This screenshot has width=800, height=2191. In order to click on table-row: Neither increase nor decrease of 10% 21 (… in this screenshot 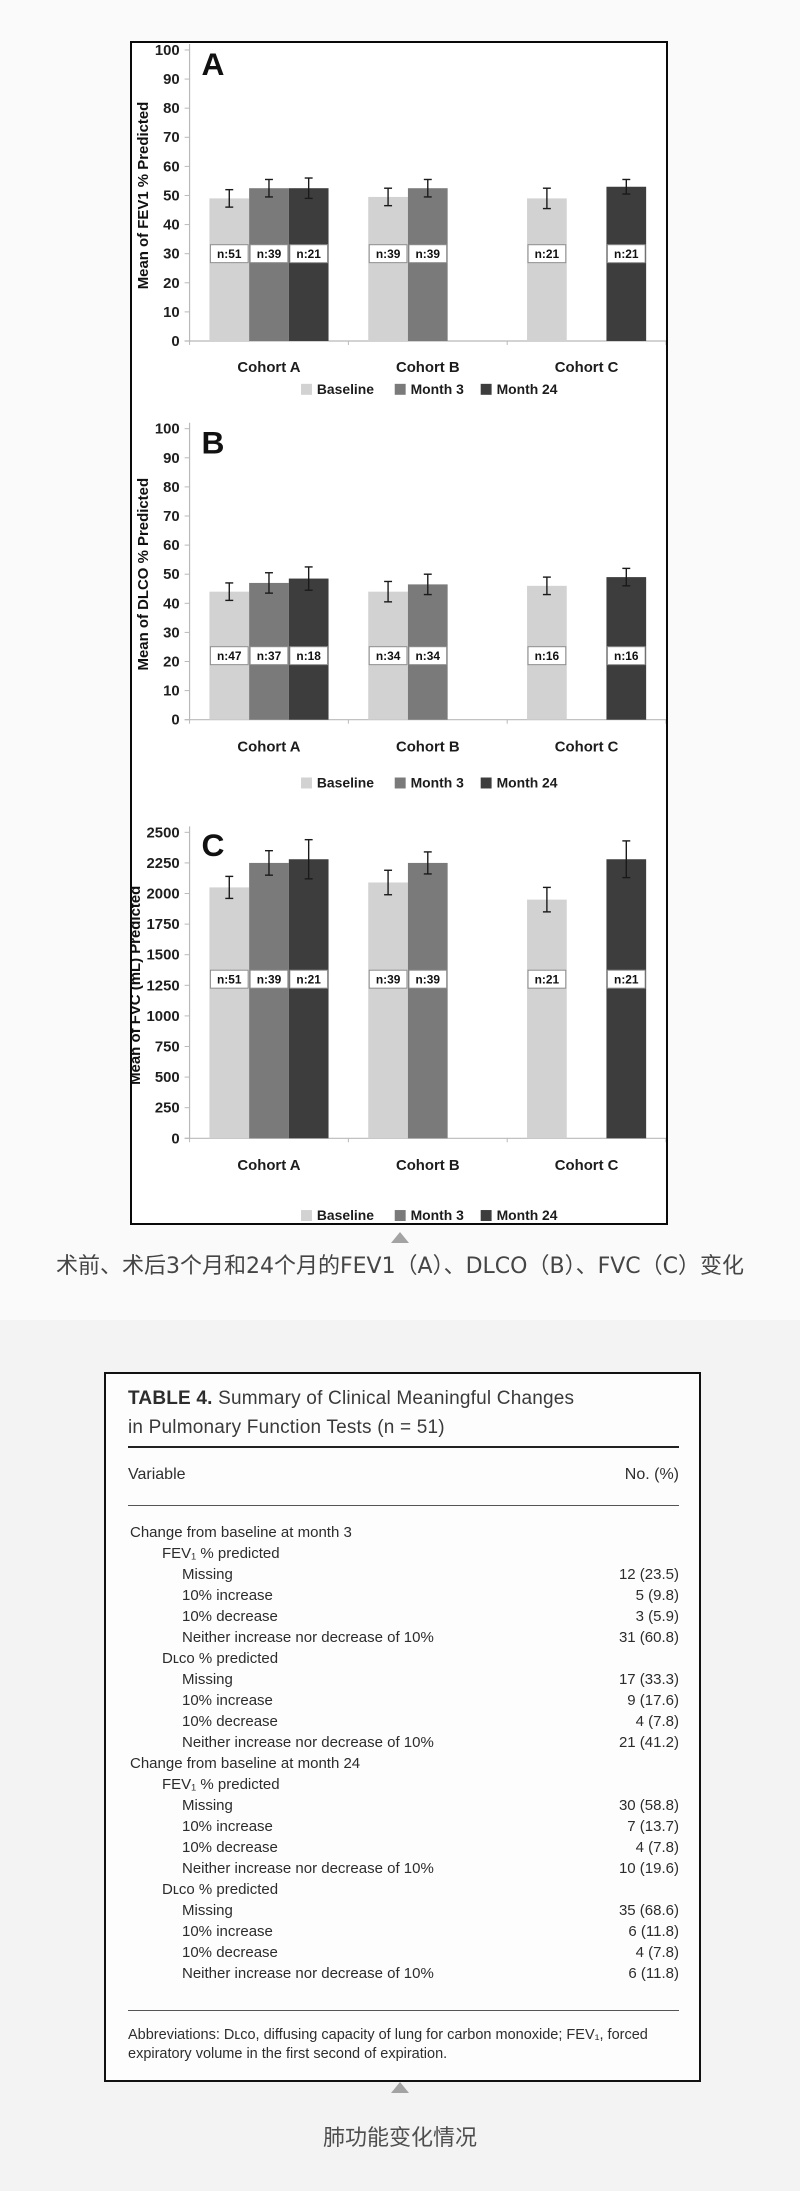, I will do `click(403, 1742)`.